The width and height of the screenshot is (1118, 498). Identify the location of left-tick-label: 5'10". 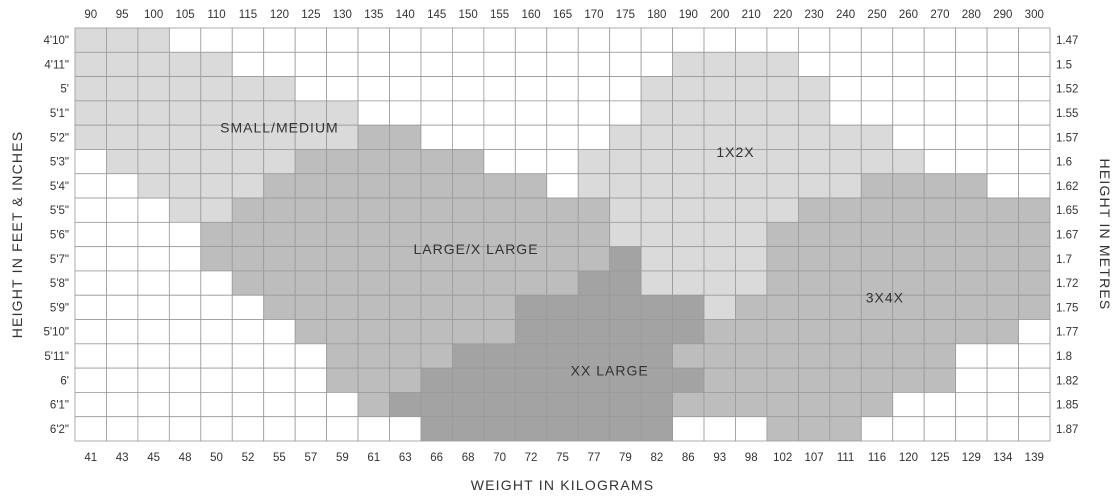
(56, 333).